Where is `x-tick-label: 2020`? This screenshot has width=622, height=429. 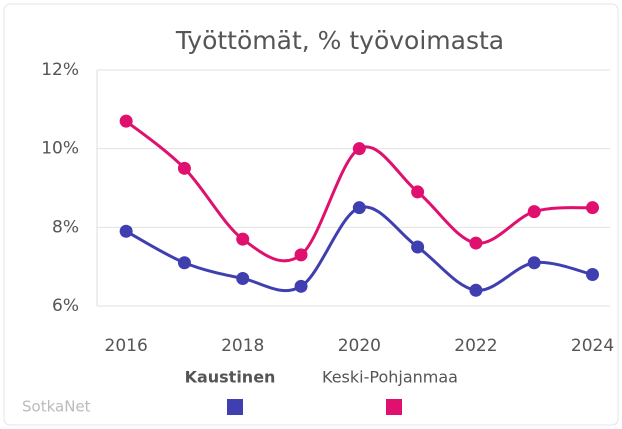 x-tick-label: 2020 is located at coordinates (359, 346).